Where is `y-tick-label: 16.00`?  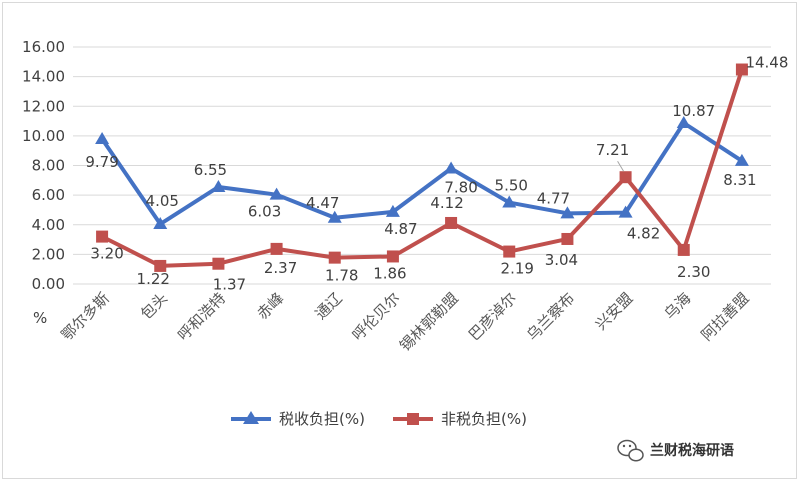 y-tick-label: 16.00 is located at coordinates (43, 47).